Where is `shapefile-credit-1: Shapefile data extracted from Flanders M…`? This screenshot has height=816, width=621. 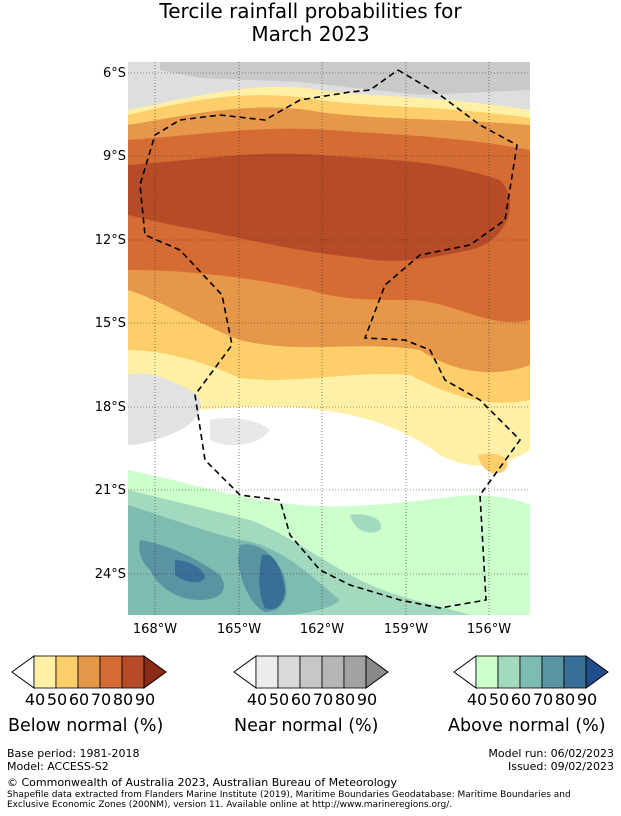
shapefile-credit-1: Shapefile data extracted from Flanders M… is located at coordinates (289, 795).